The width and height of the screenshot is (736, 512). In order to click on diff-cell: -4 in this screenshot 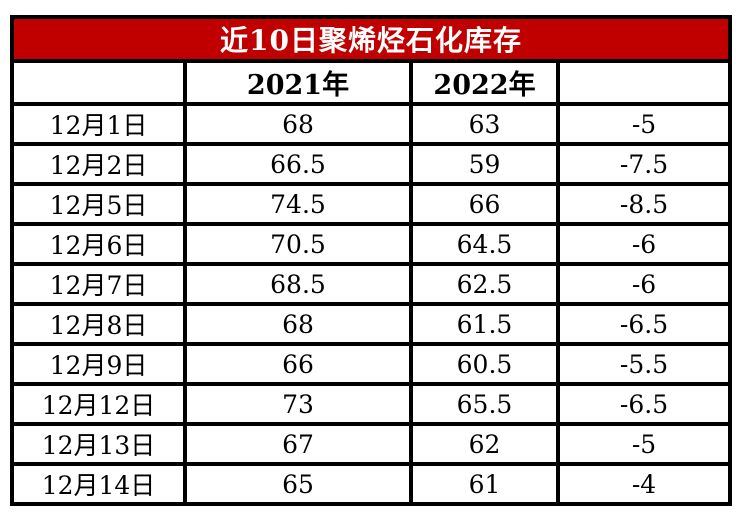, I will do `click(644, 484)`.